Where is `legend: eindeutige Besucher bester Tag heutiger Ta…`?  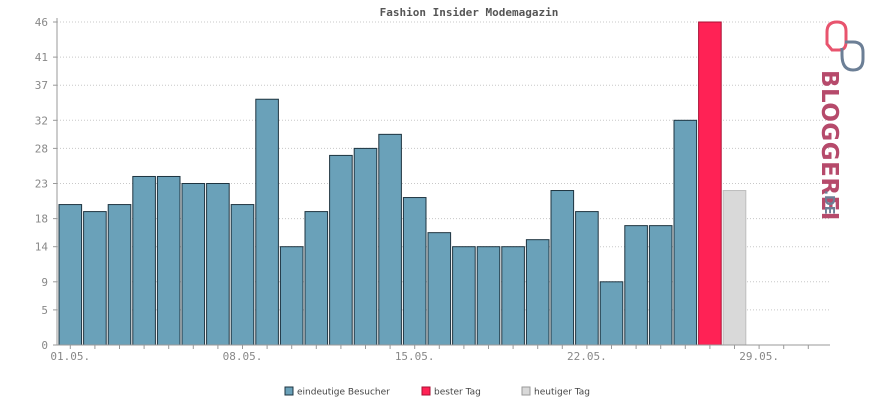 legend: eindeutige Besucher bester Tag heutiger Ta… is located at coordinates (437, 392).